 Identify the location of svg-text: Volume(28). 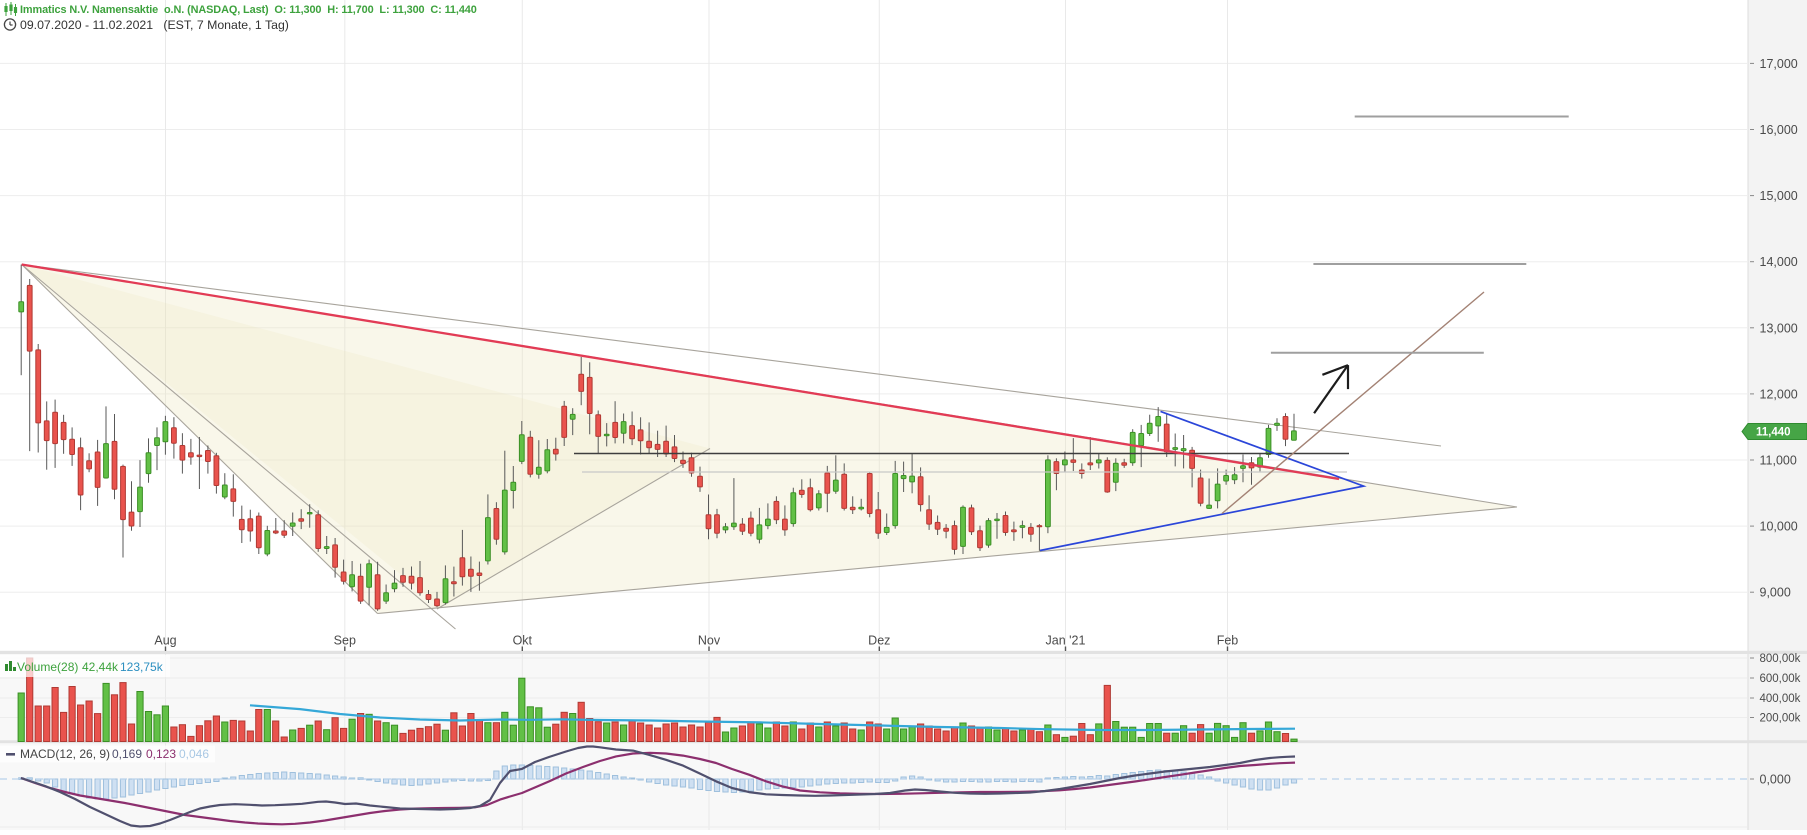
(47, 667).